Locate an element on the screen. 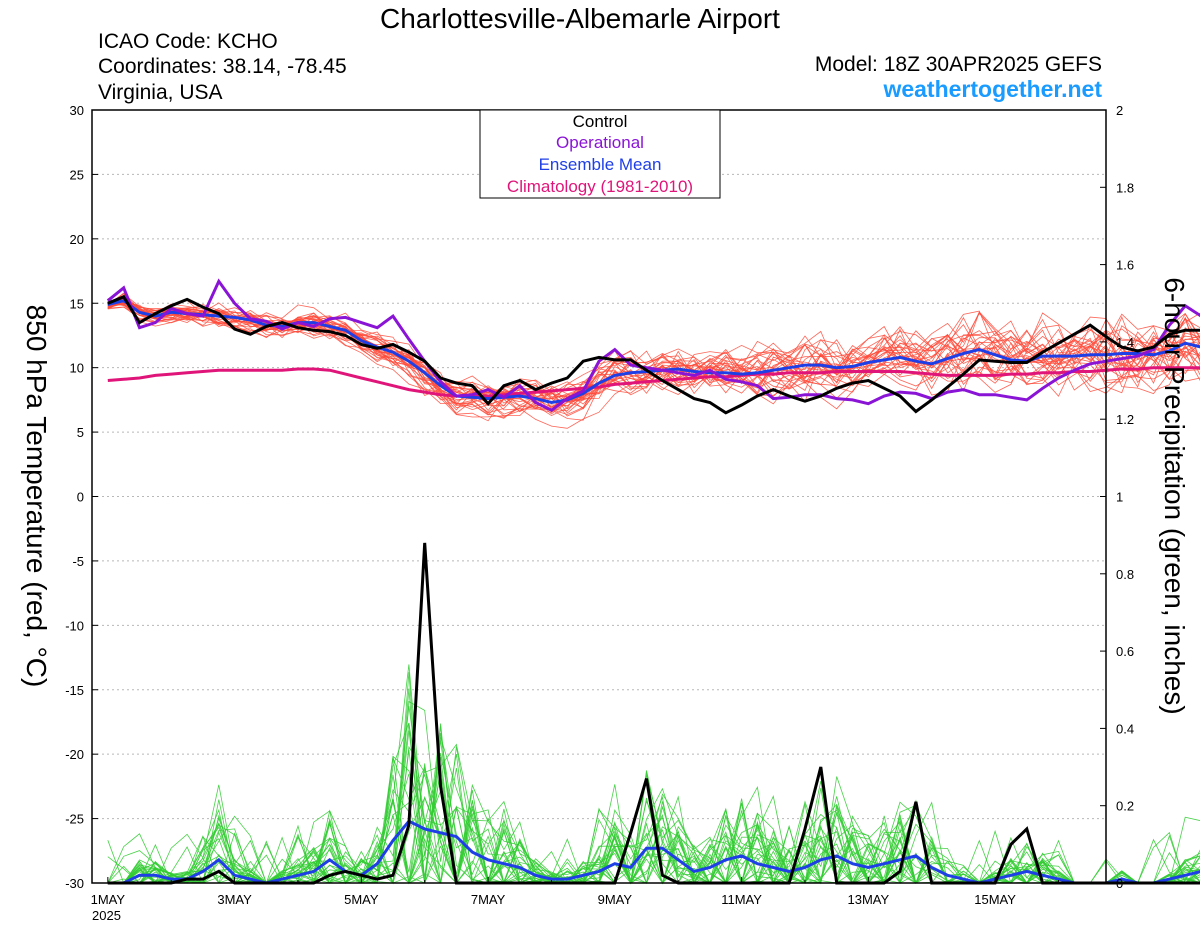  left-tick-label: -15 is located at coordinates (74, 690).